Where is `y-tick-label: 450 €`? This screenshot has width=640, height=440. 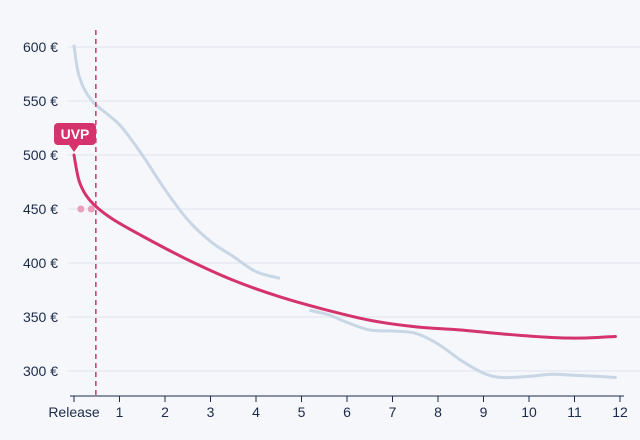 y-tick-label: 450 € is located at coordinates (40, 209).